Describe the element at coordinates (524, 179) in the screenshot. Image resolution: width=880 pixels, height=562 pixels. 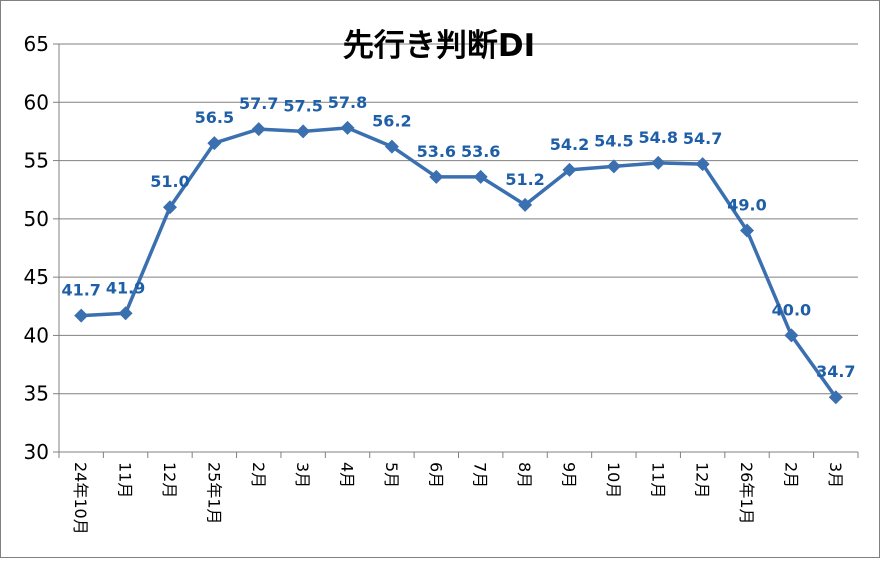
I see `data-label: 51.2` at that location.